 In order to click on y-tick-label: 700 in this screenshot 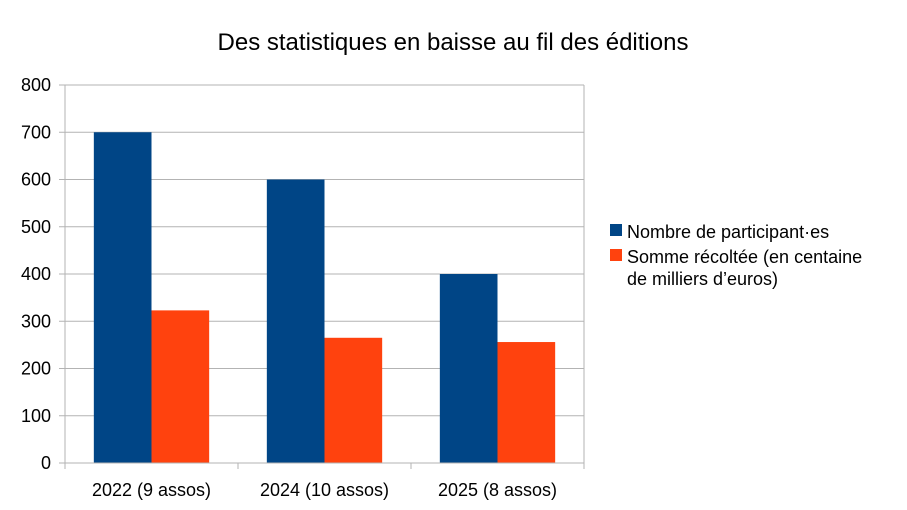, I will do `click(36, 132)`.